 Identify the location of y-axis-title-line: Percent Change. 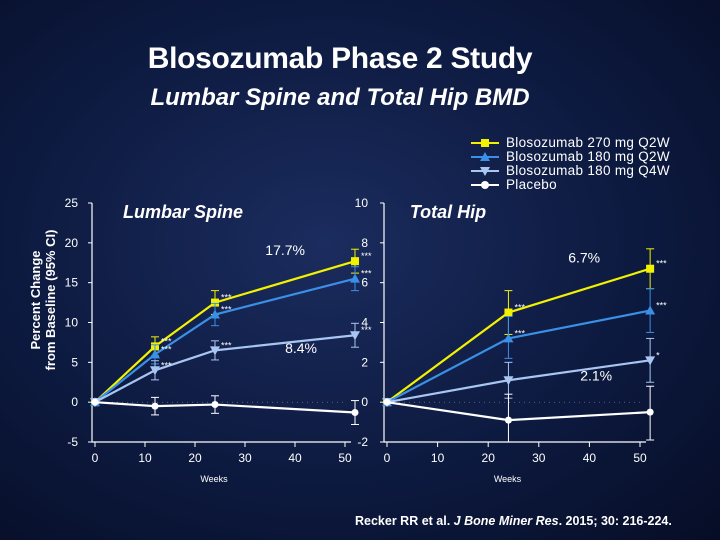
(35, 300).